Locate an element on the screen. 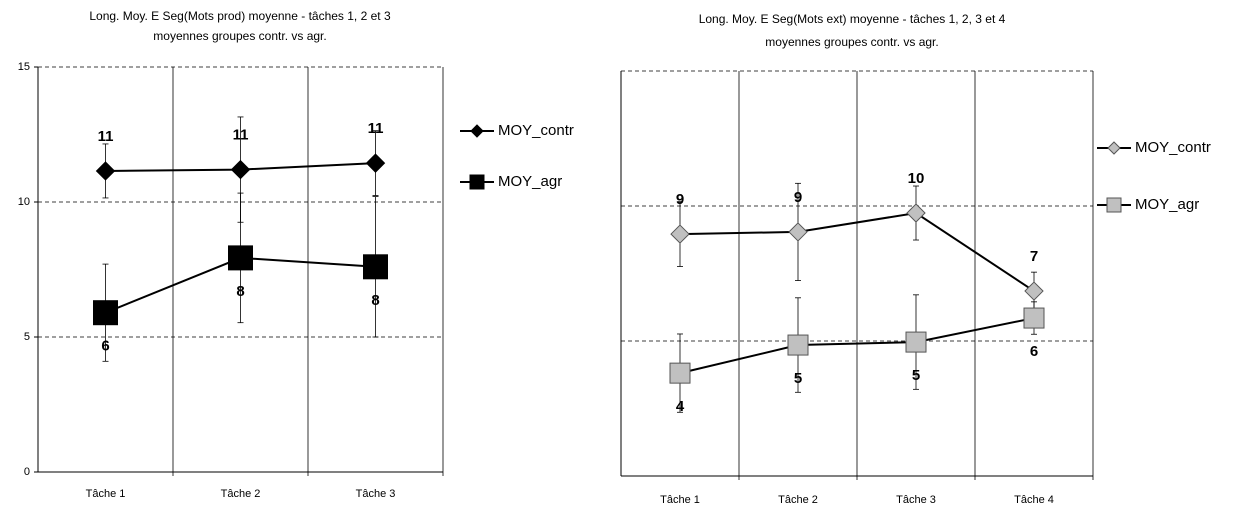 This screenshot has width=1250, height=508. y-tick-label: 5 is located at coordinates (27, 337).